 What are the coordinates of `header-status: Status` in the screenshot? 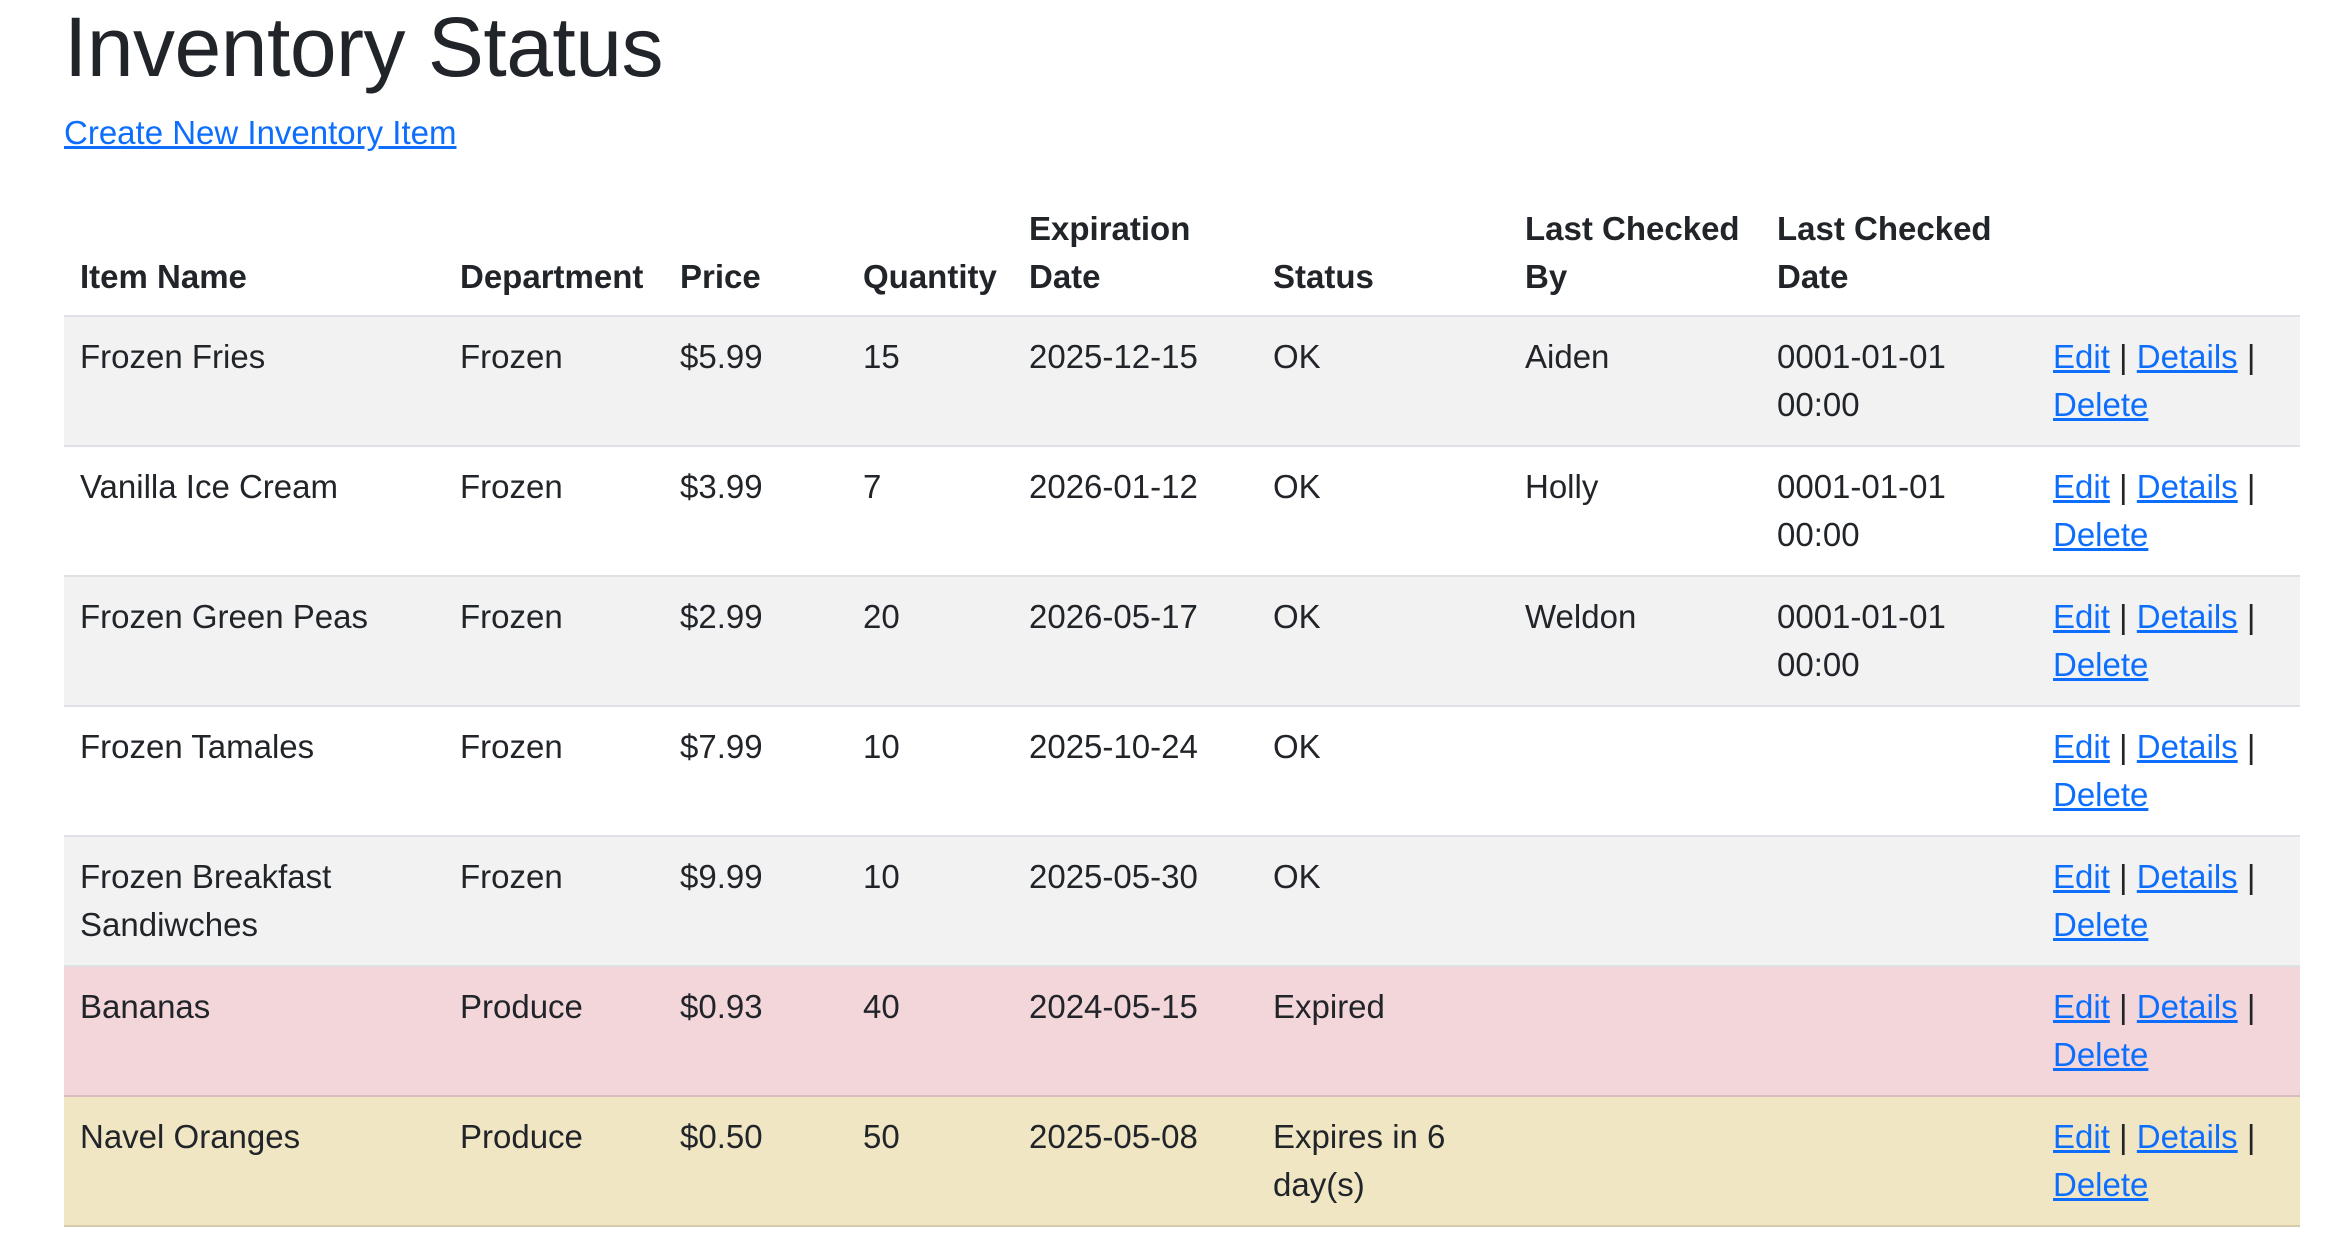 It's located at (1383, 257).